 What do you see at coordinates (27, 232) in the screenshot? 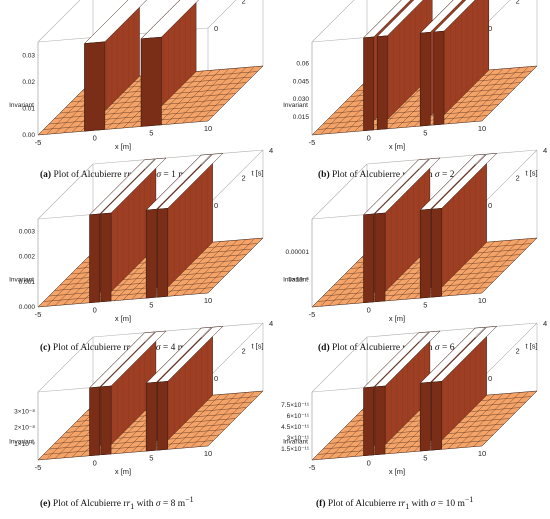
I see `z-tick-label: 0.003` at bounding box center [27, 232].